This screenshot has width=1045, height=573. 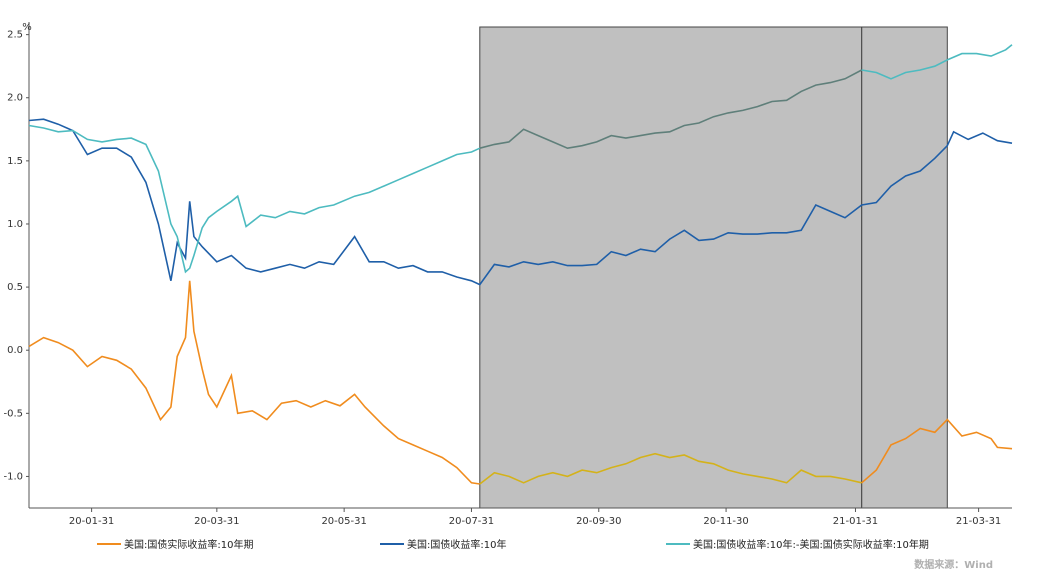 I want to click on y-tick-label: 2.0, so click(x=15, y=98).